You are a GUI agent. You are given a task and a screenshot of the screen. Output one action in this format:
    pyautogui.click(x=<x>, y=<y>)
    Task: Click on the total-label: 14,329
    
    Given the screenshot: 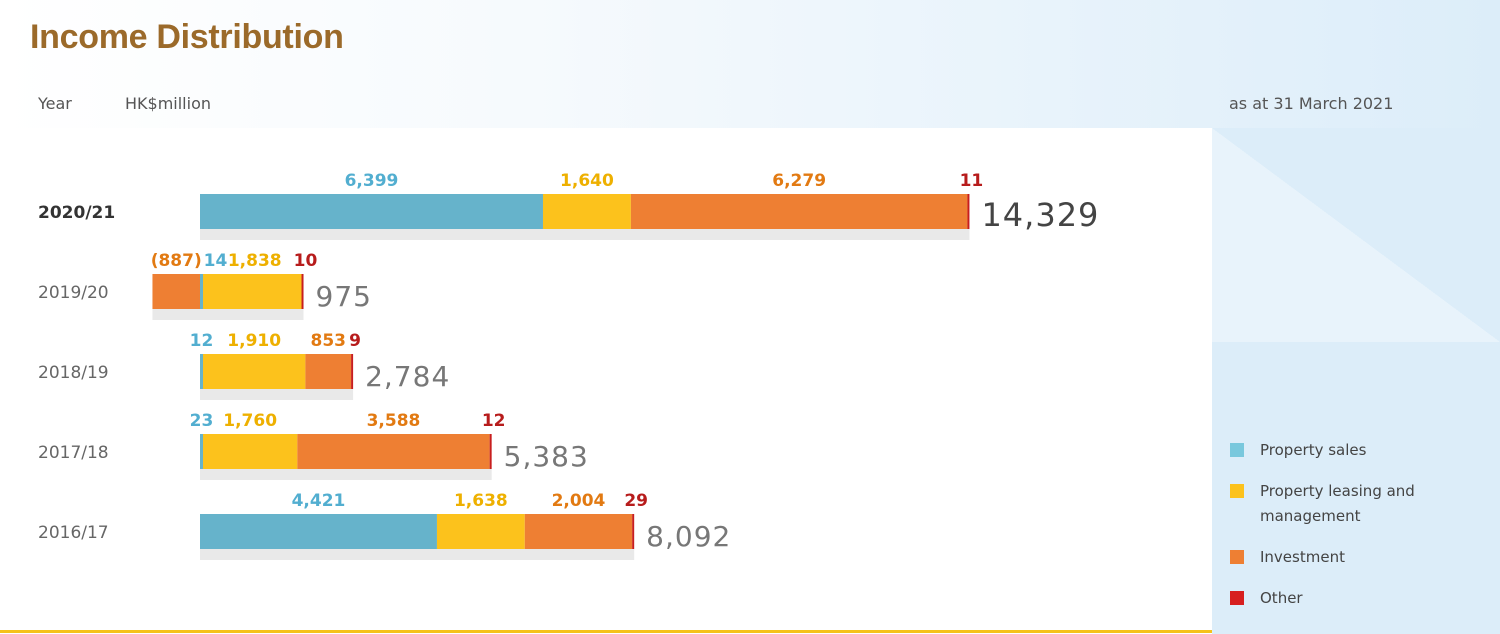 What is the action you would take?
    pyautogui.click(x=1040, y=215)
    